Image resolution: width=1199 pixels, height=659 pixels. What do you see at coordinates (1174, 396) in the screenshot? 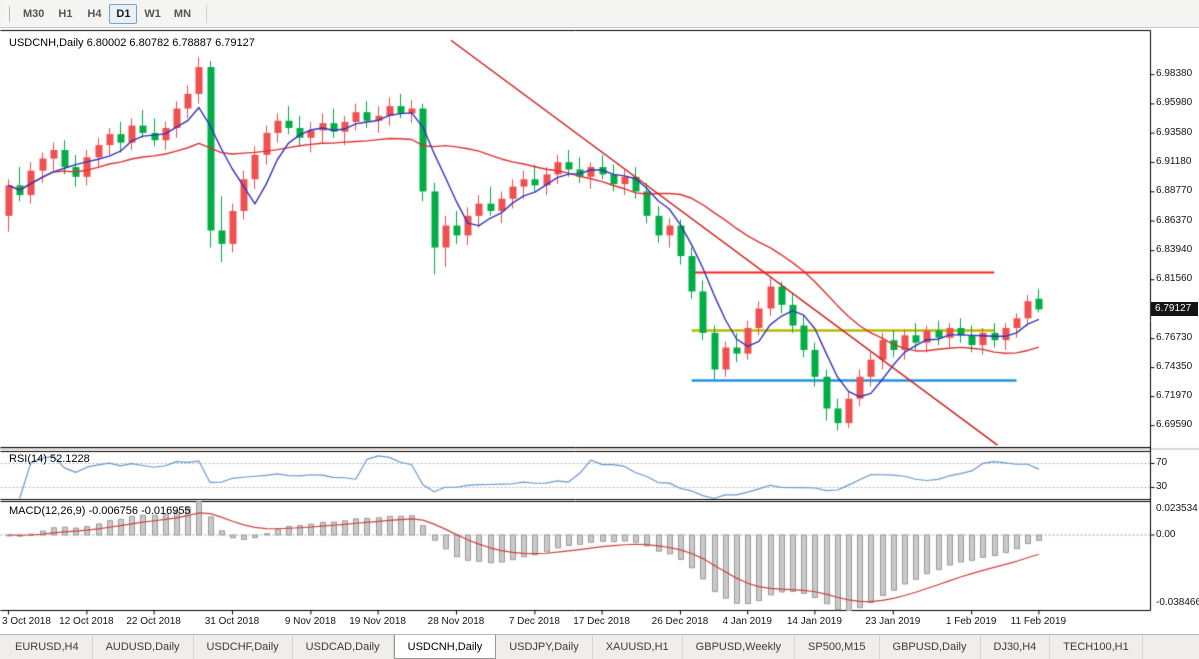
I see `price-axis-label: 6.71970` at bounding box center [1174, 396].